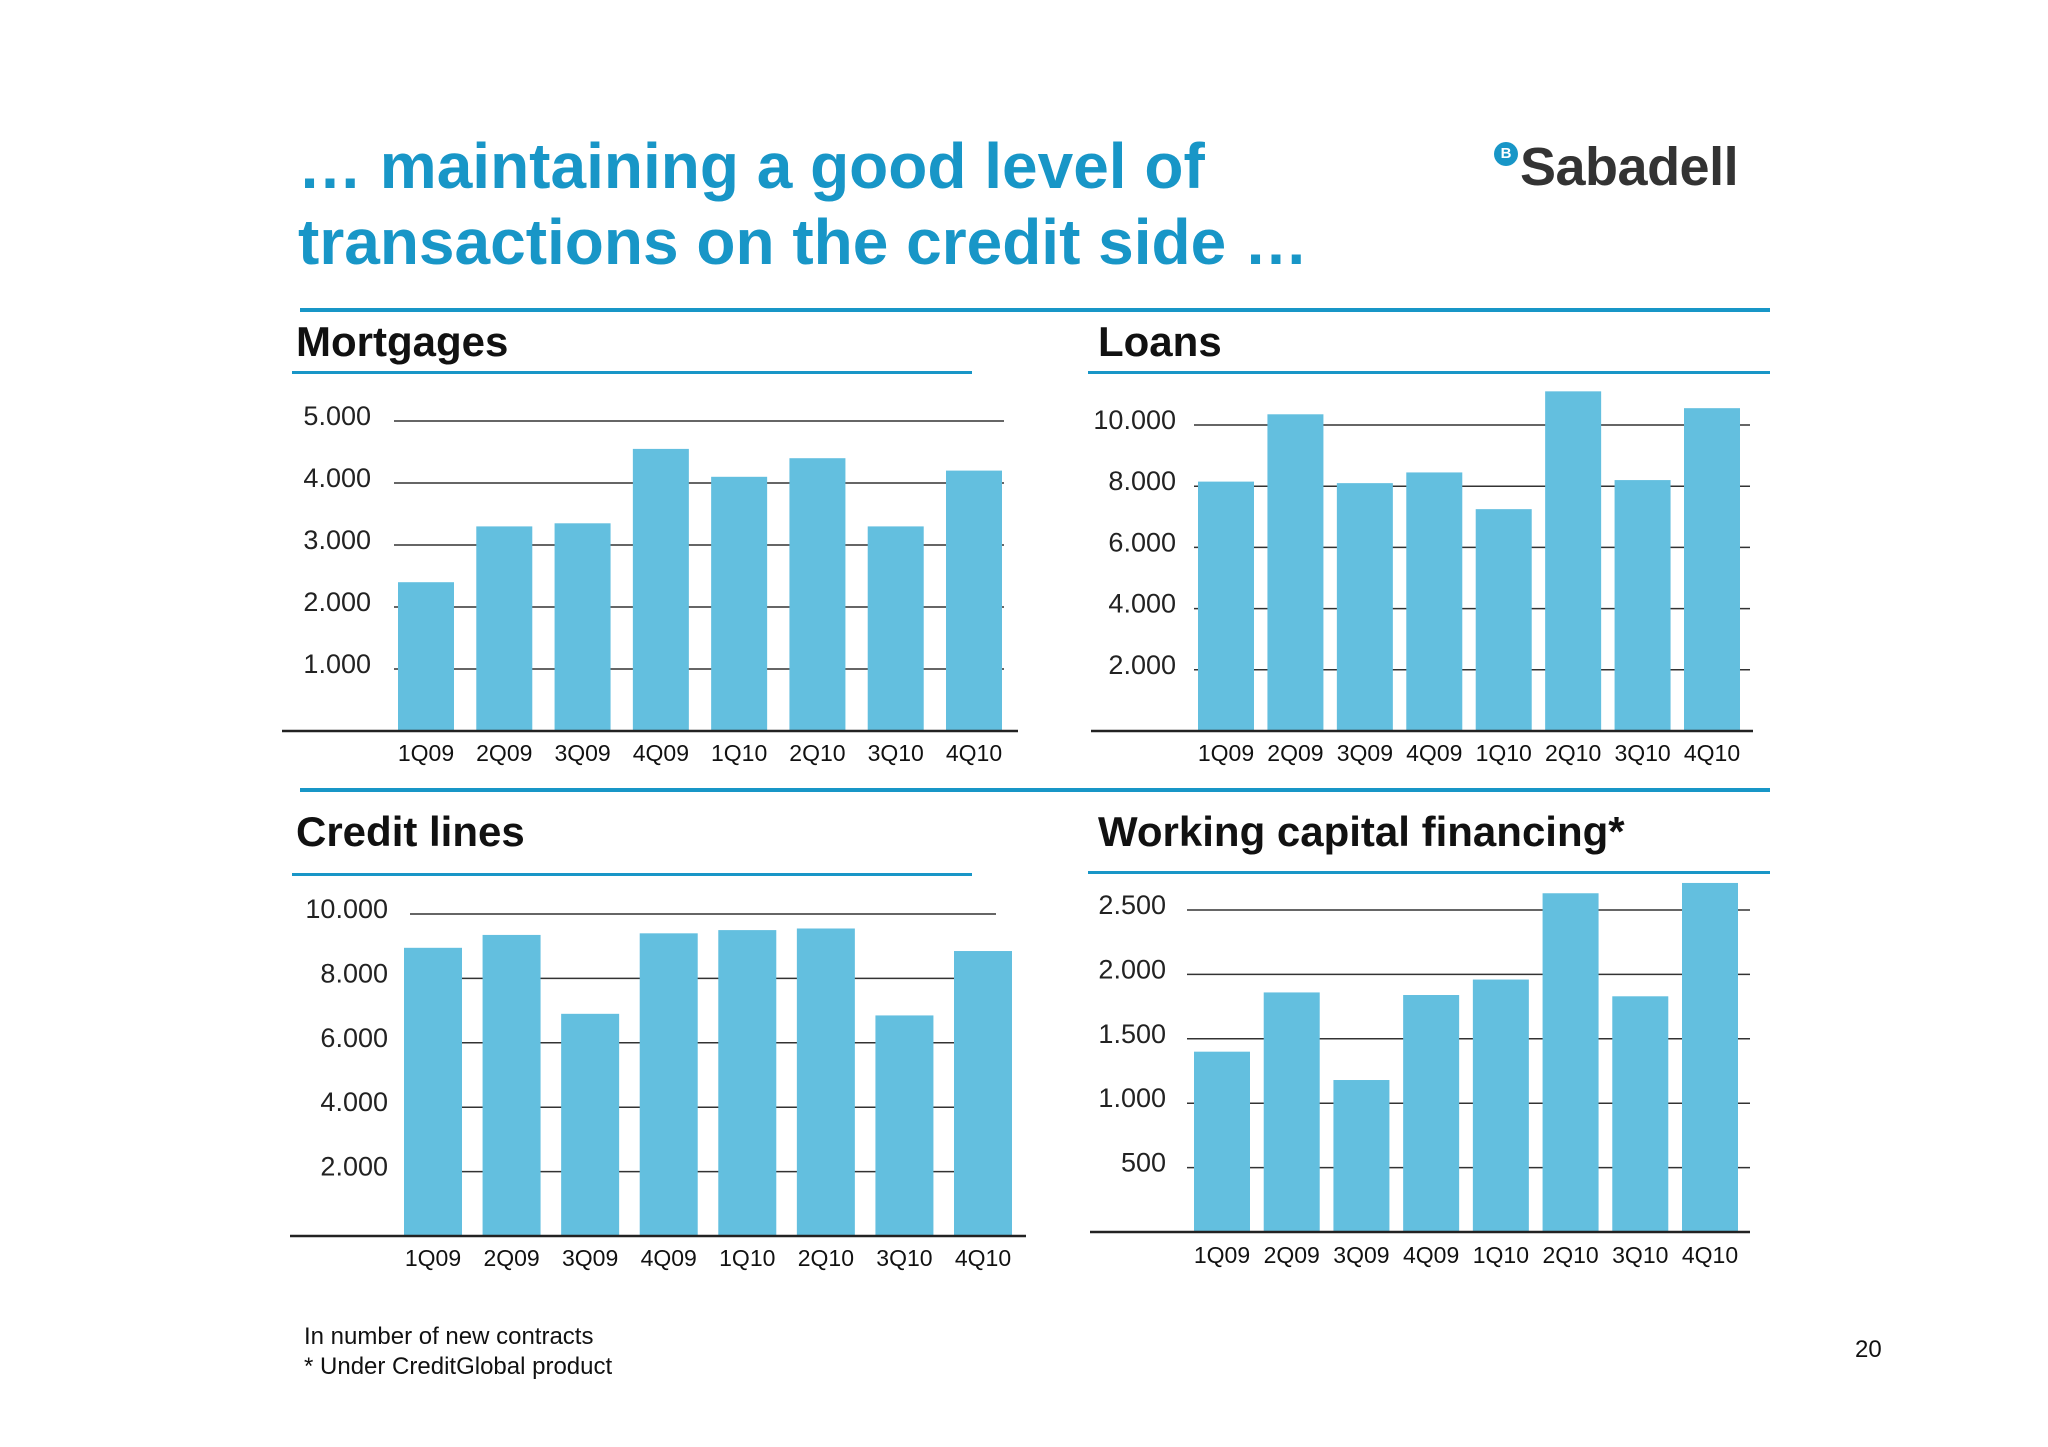  What do you see at coordinates (661, 590) in the screenshot?
I see `mortgages-bar-4q09` at bounding box center [661, 590].